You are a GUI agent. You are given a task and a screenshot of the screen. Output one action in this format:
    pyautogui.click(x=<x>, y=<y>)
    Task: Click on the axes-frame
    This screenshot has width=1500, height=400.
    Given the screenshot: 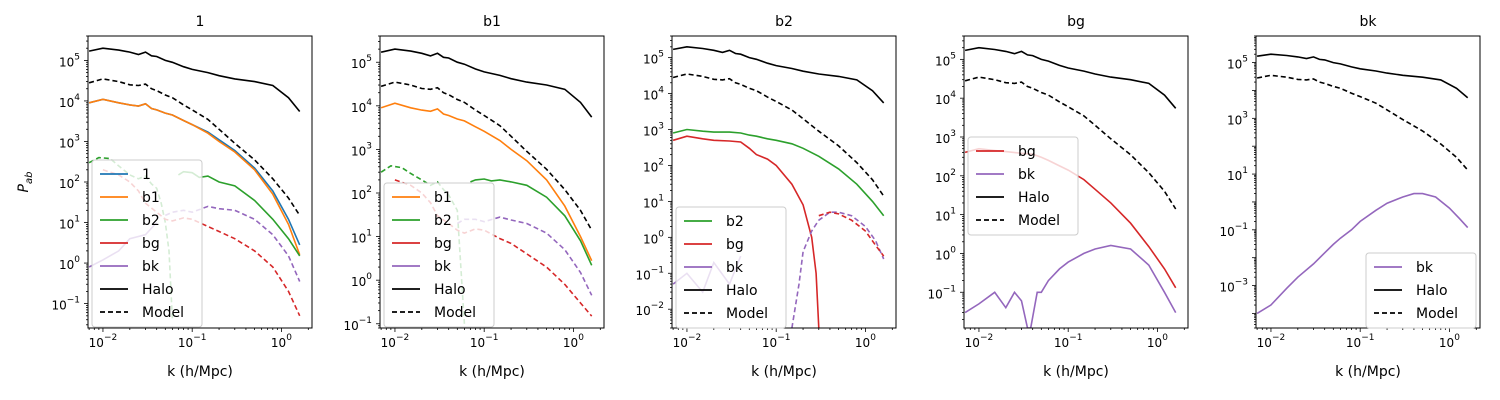 What is the action you would take?
    pyautogui.click(x=492, y=182)
    